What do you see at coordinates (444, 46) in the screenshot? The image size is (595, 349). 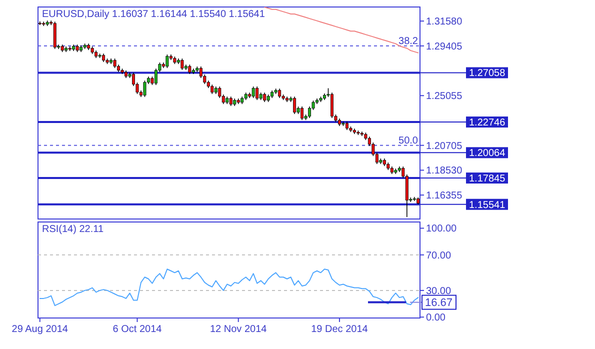 I see `y-tick-label: 1.29405` at bounding box center [444, 46].